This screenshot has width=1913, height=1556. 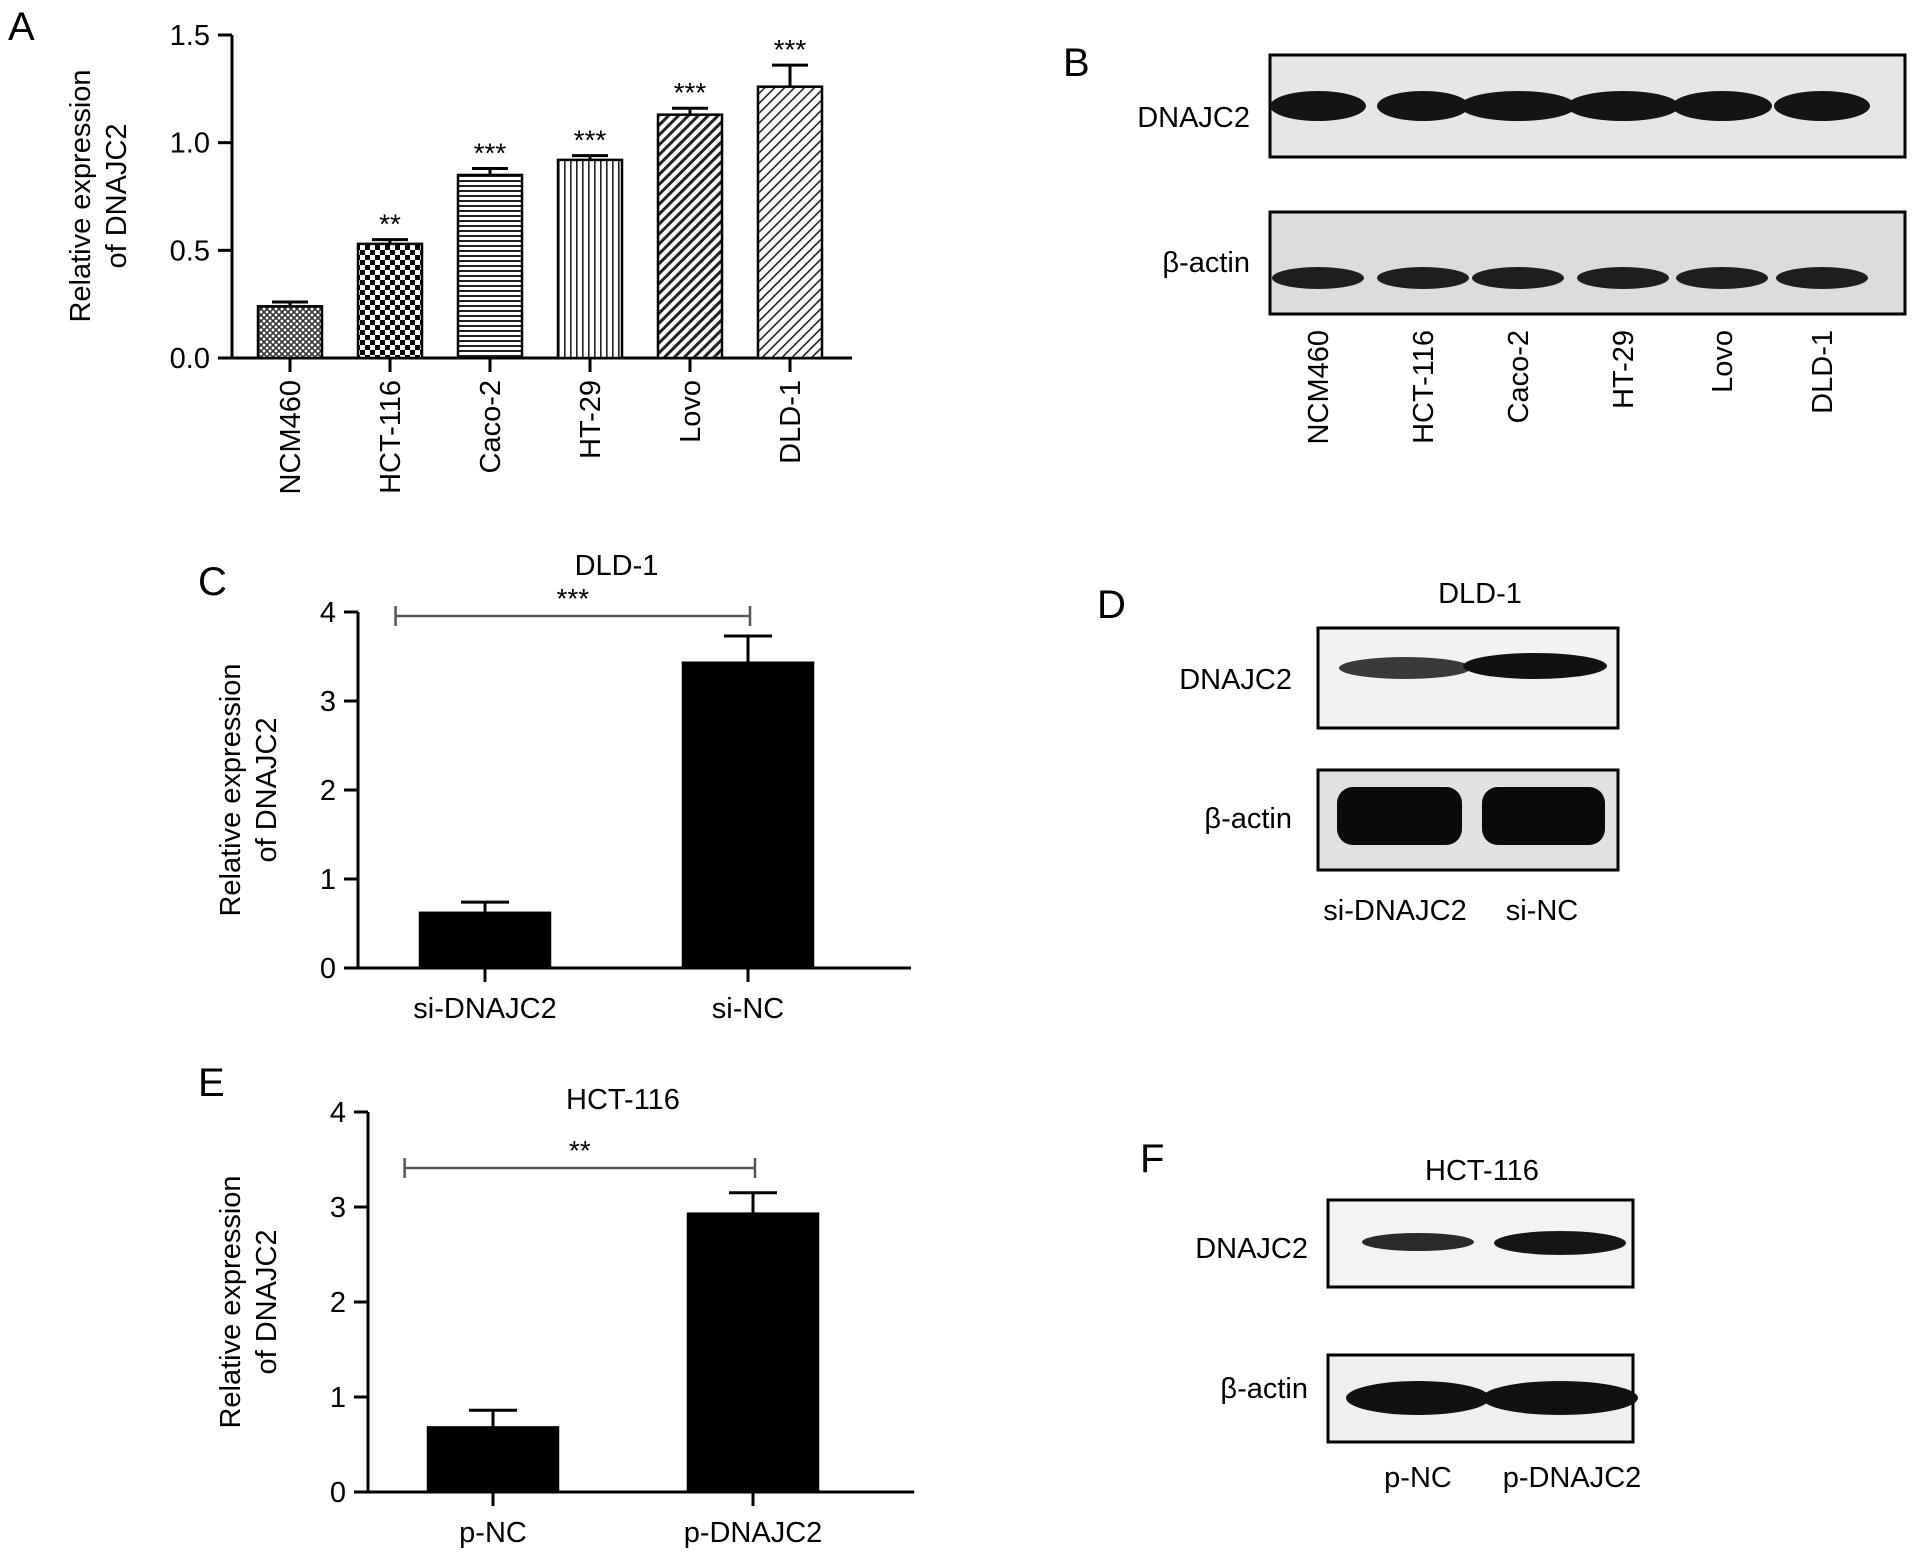 I want to click on chart-a-ytick-label: 1.0, so click(x=190, y=144).